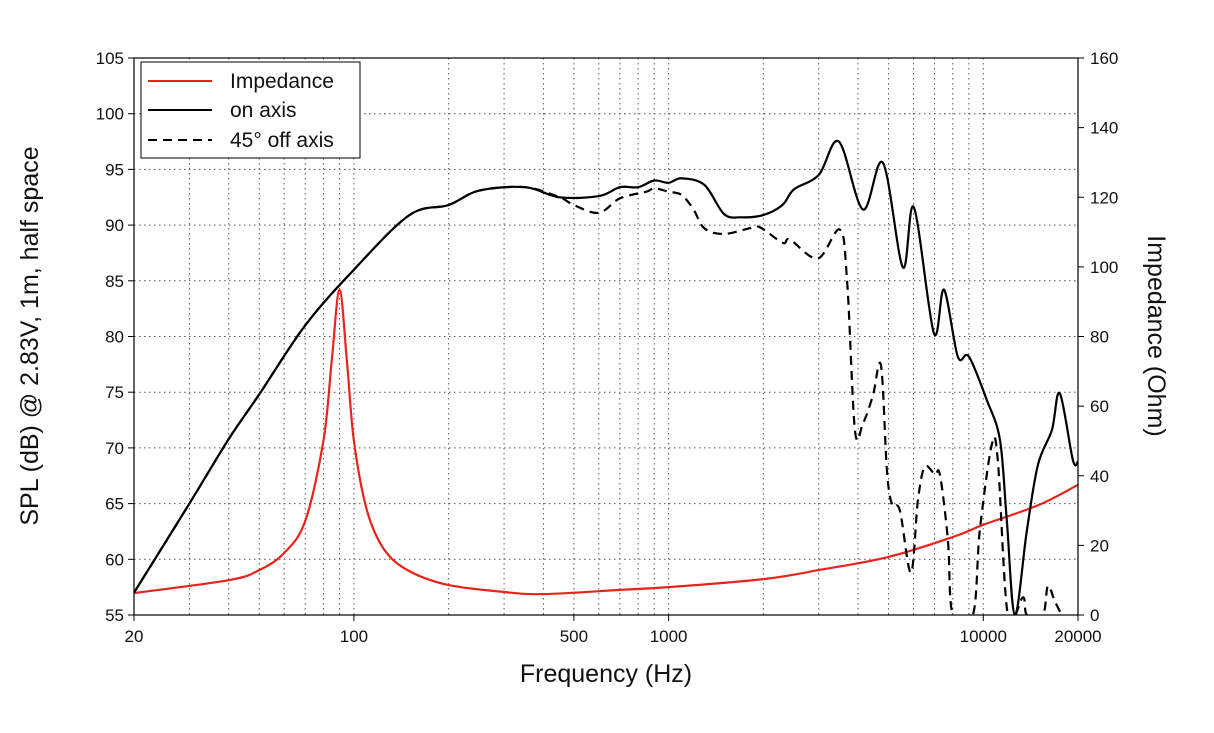 The width and height of the screenshot is (1214, 733). What do you see at coordinates (114, 559) in the screenshot?
I see `y-tick-label: 60` at bounding box center [114, 559].